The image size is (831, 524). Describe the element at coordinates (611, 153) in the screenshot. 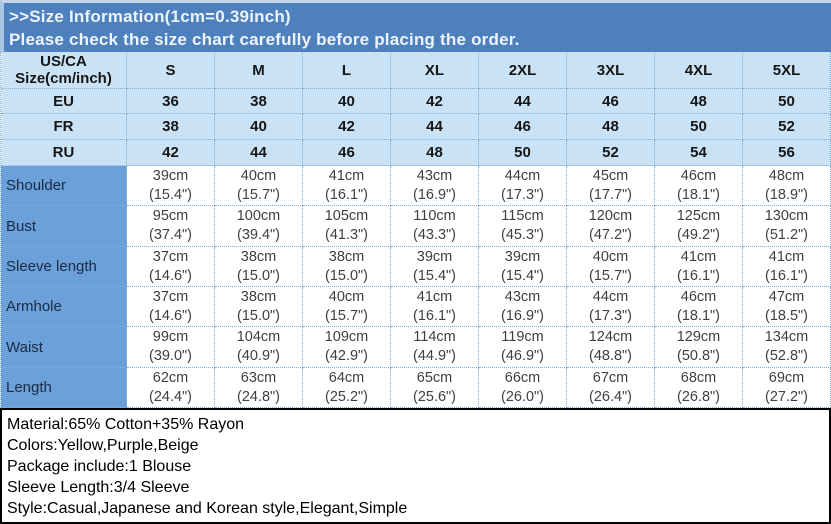

I see `region-size-value: 52` at that location.